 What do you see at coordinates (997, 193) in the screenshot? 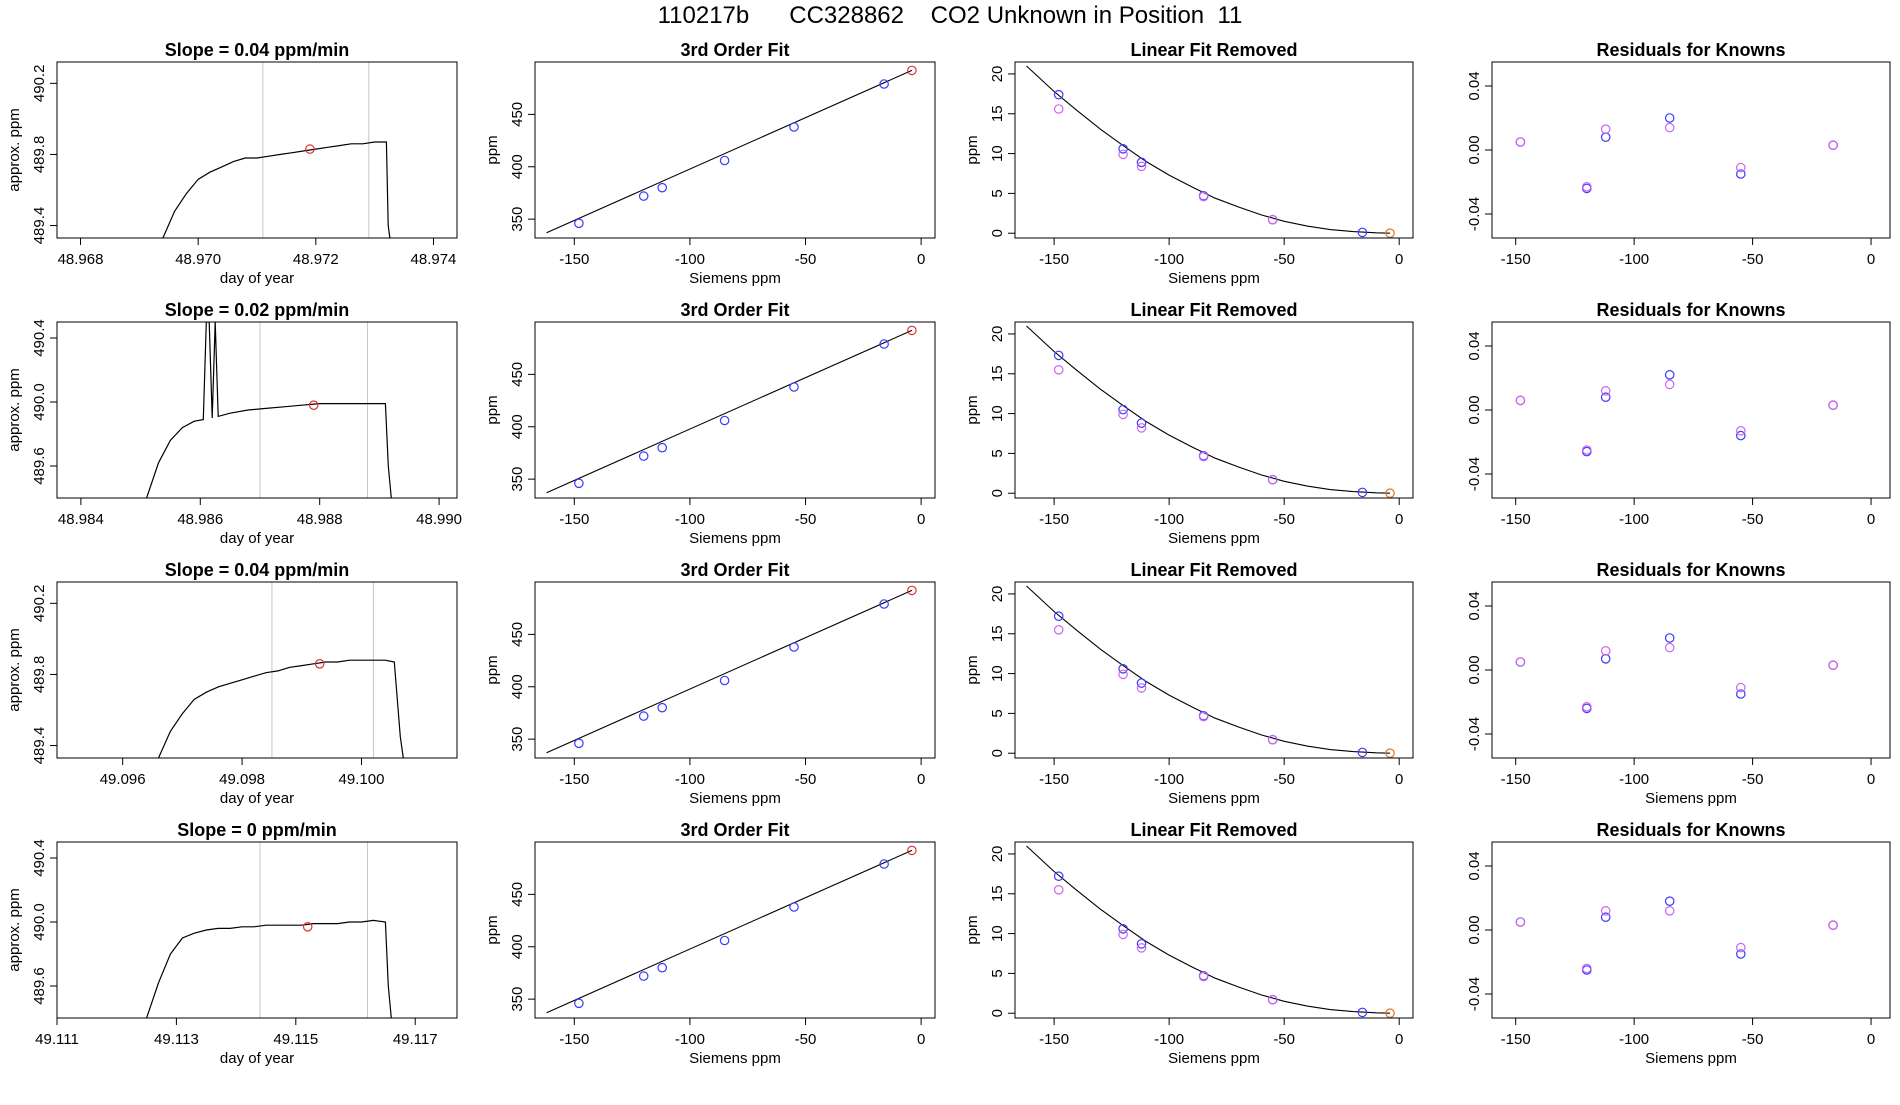
I see `y-tick-label: 5` at bounding box center [997, 193].